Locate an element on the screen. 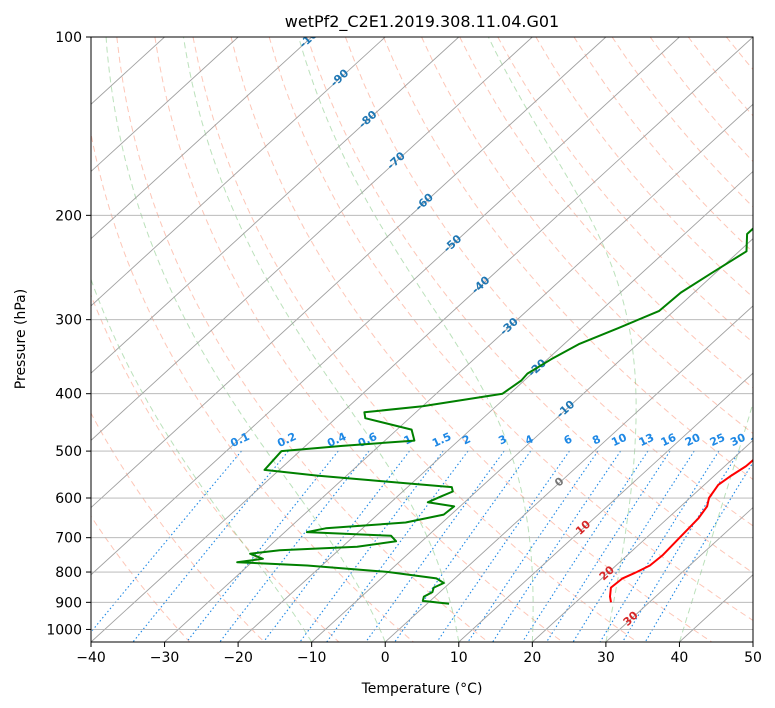  x-tick-label: 10 is located at coordinates (459, 658).